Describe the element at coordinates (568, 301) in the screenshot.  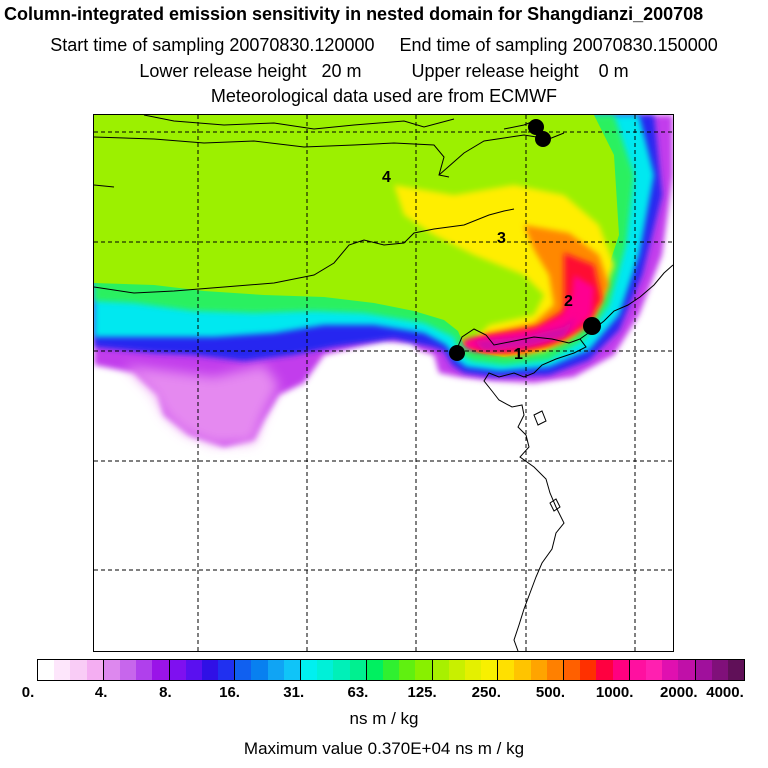
I see `plume-label: 2` at that location.